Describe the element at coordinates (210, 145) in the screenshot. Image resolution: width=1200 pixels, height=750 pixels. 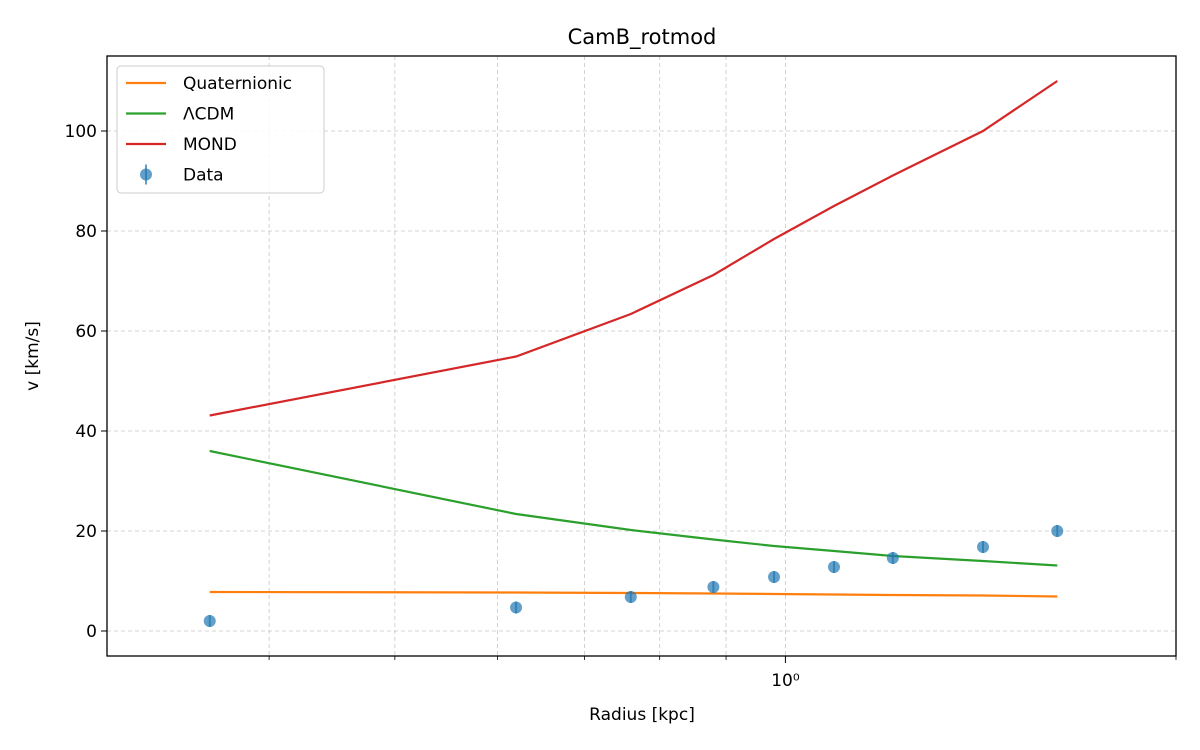
I see `legend-label: MOND` at that location.